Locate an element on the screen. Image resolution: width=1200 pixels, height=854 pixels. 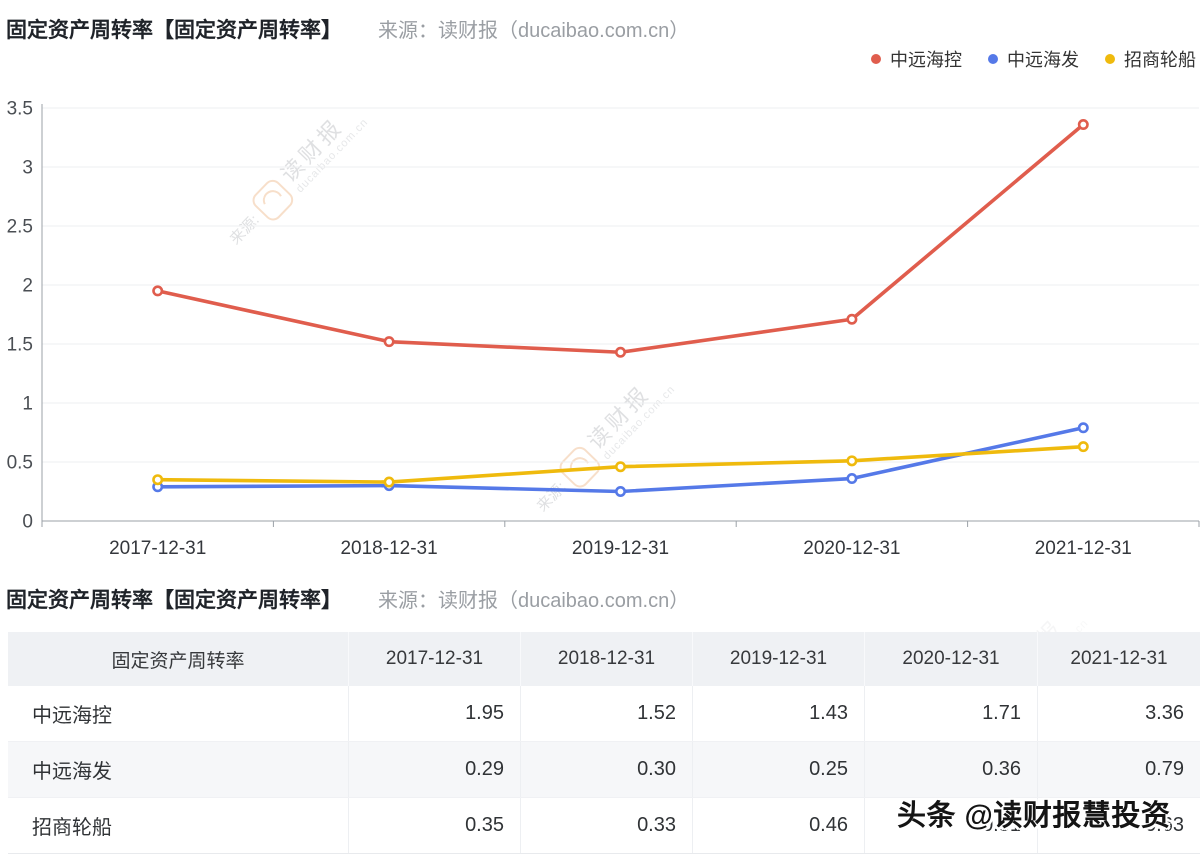
legend-item-招商轮船: 招商轮船 is located at coordinates (1150, 59).